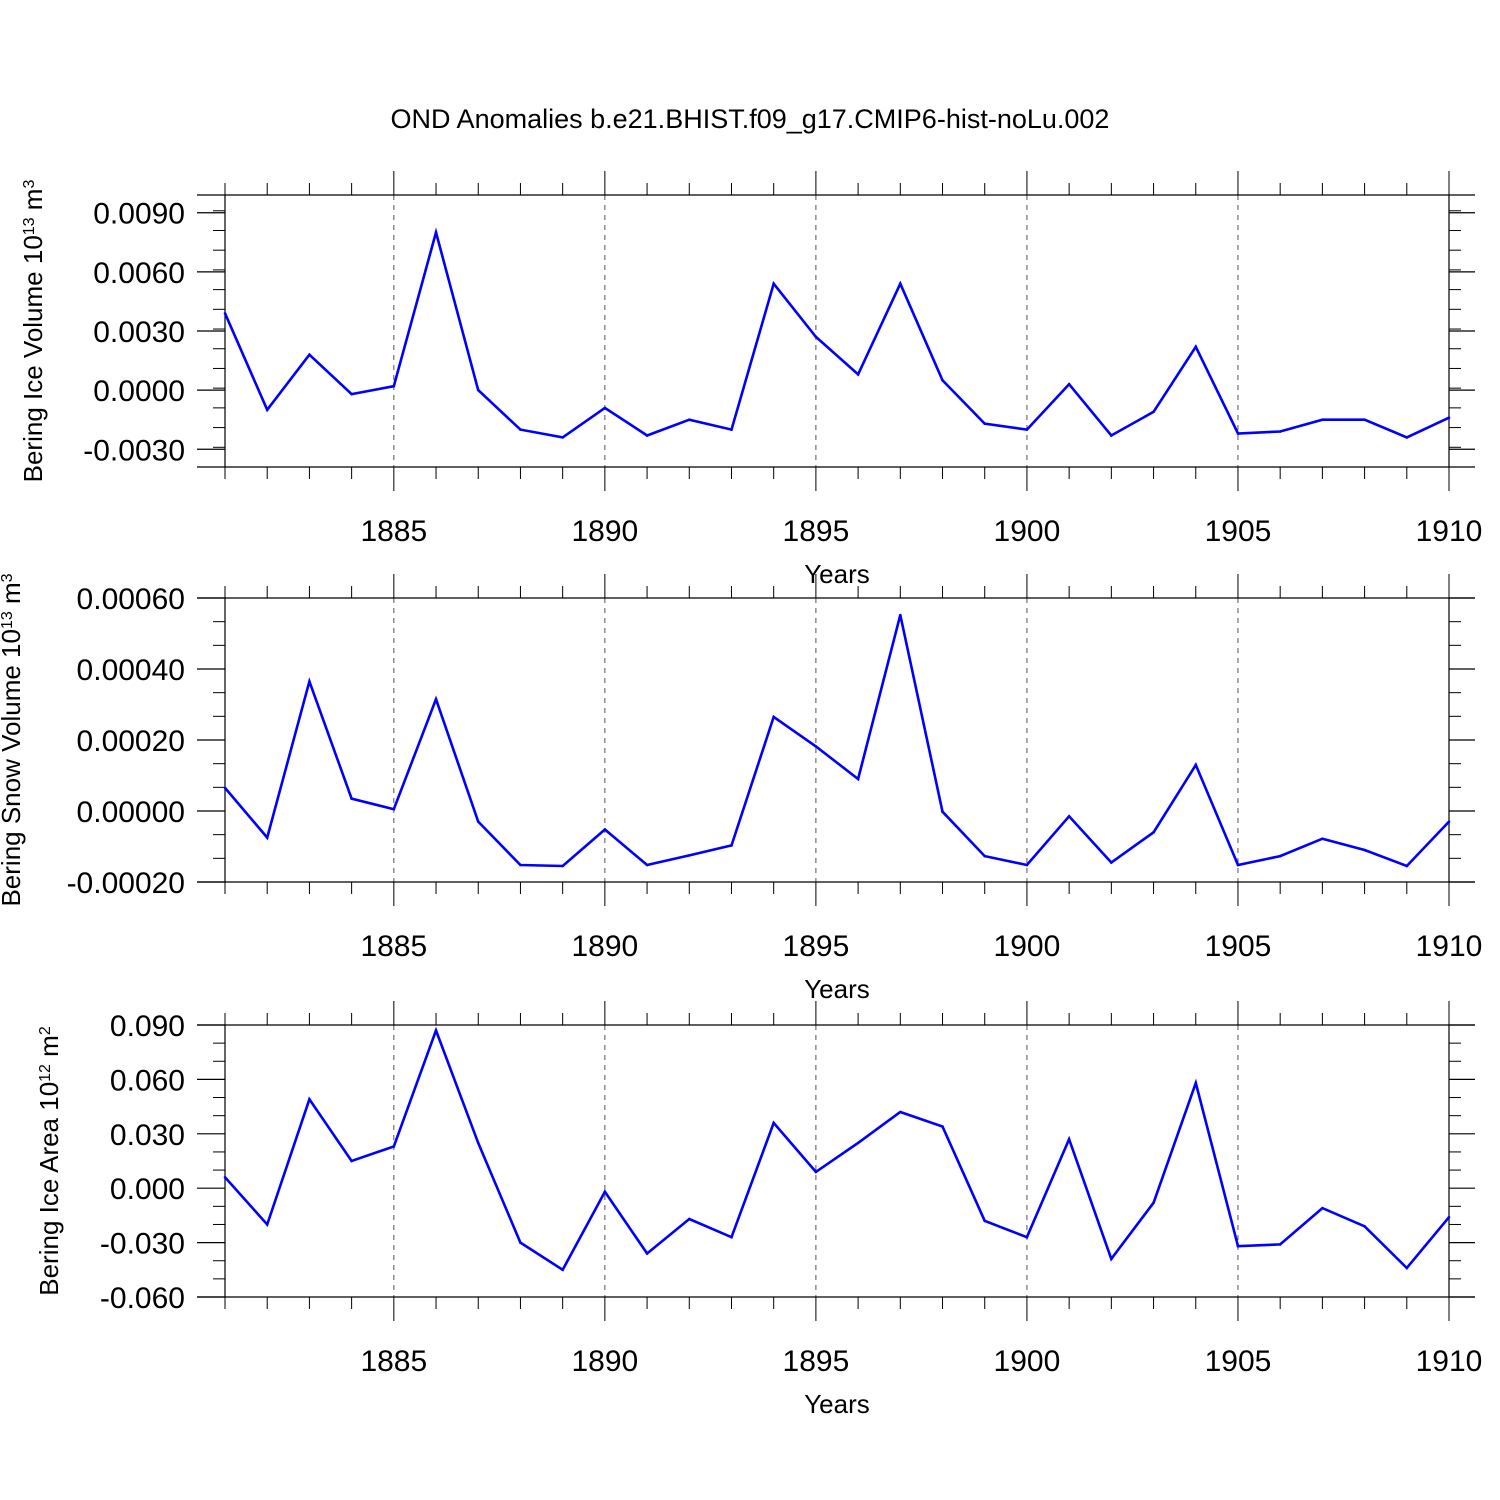 This screenshot has height=1500, width=1500. Describe the element at coordinates (139, 273) in the screenshot. I see `y-tick-label: 0.0060` at that location.